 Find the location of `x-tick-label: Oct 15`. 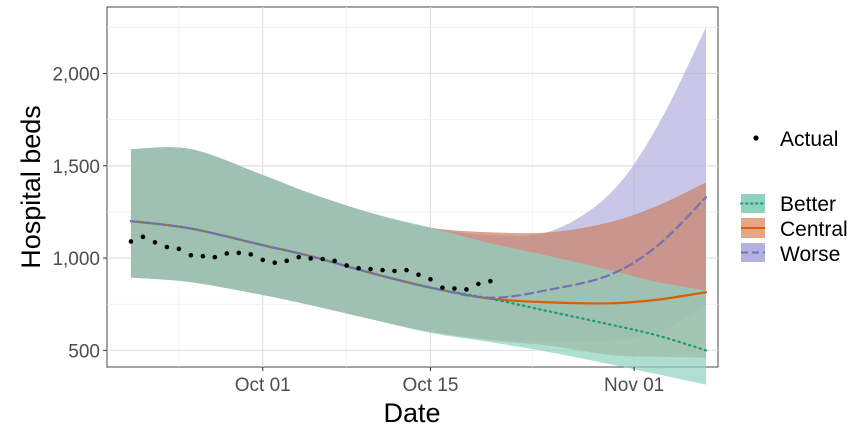

x-tick-label: Oct 15 is located at coordinates (430, 385).